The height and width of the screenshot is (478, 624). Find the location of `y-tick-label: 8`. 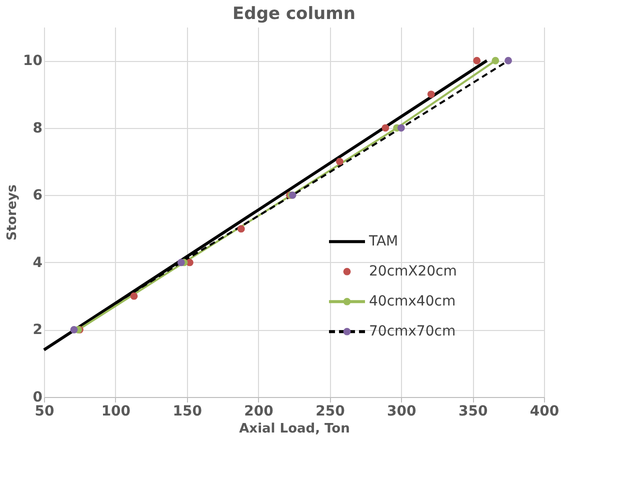

y-tick-label: 8 is located at coordinates (37, 128).